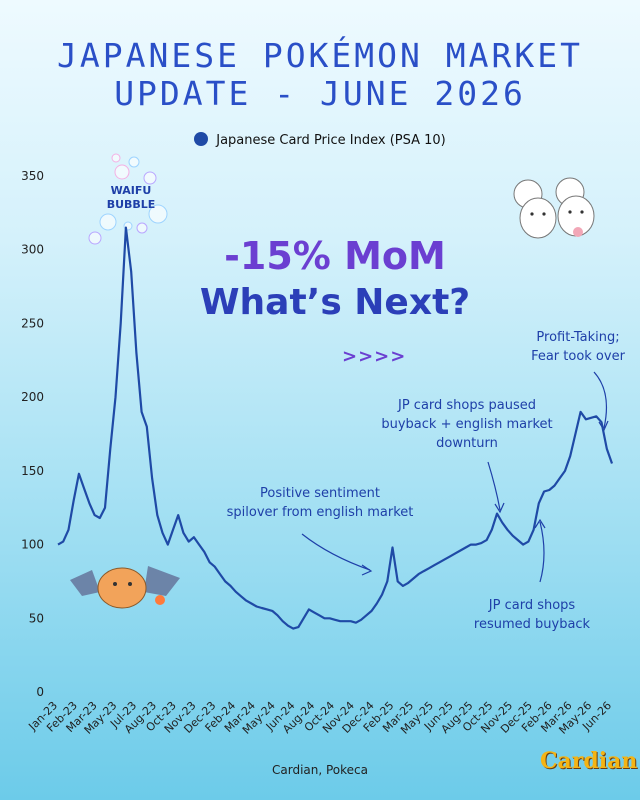 This screenshot has height=800, width=640. Describe the element at coordinates (320, 55) in the screenshot. I see `chart-title-line-1: JAPANESE POKÉMON MARKET` at that location.